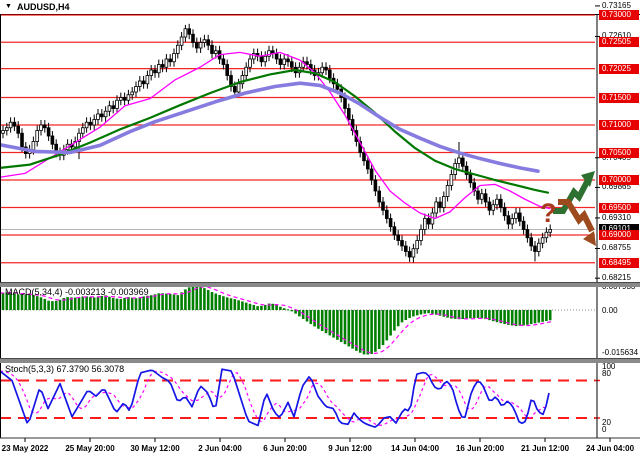 This screenshot has width=640, height=457. What do you see at coordinates (619, 207) in the screenshot?
I see `price-level-badge: 0.69500` at bounding box center [619, 207].